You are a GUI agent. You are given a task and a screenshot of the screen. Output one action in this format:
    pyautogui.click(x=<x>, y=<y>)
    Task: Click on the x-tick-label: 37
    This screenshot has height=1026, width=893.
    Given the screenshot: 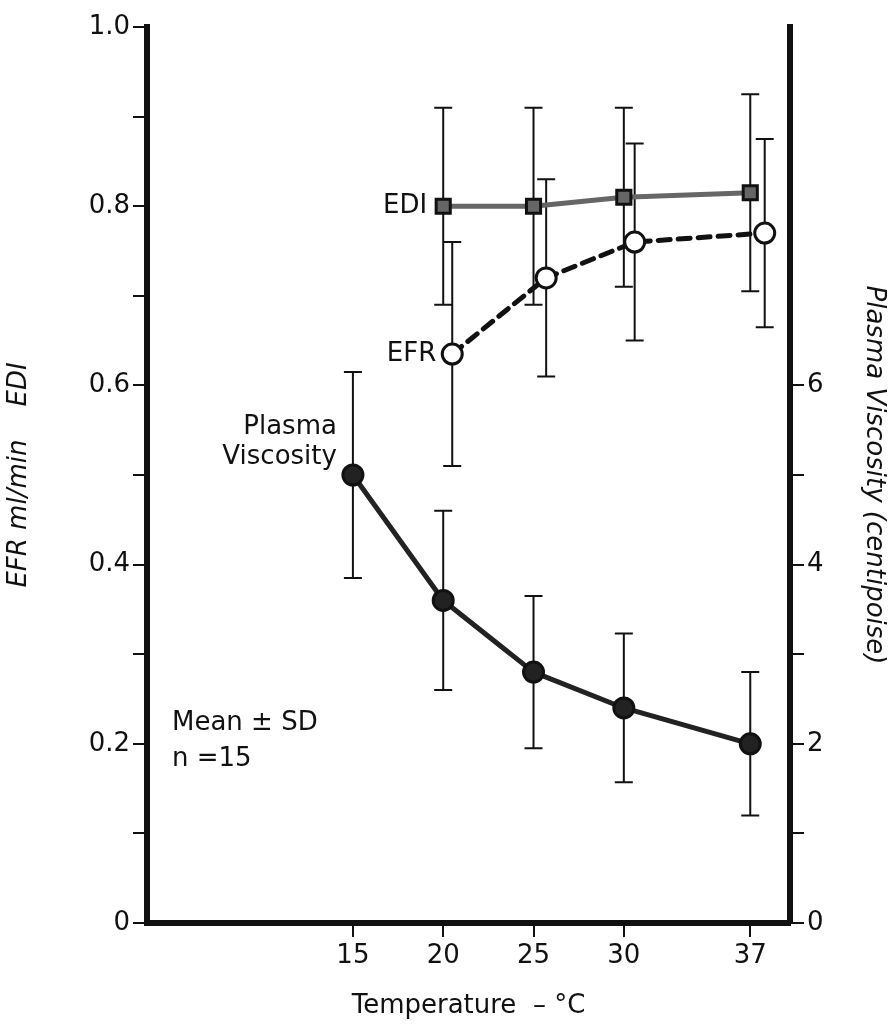 What is the action you would take?
    pyautogui.click(x=750, y=954)
    